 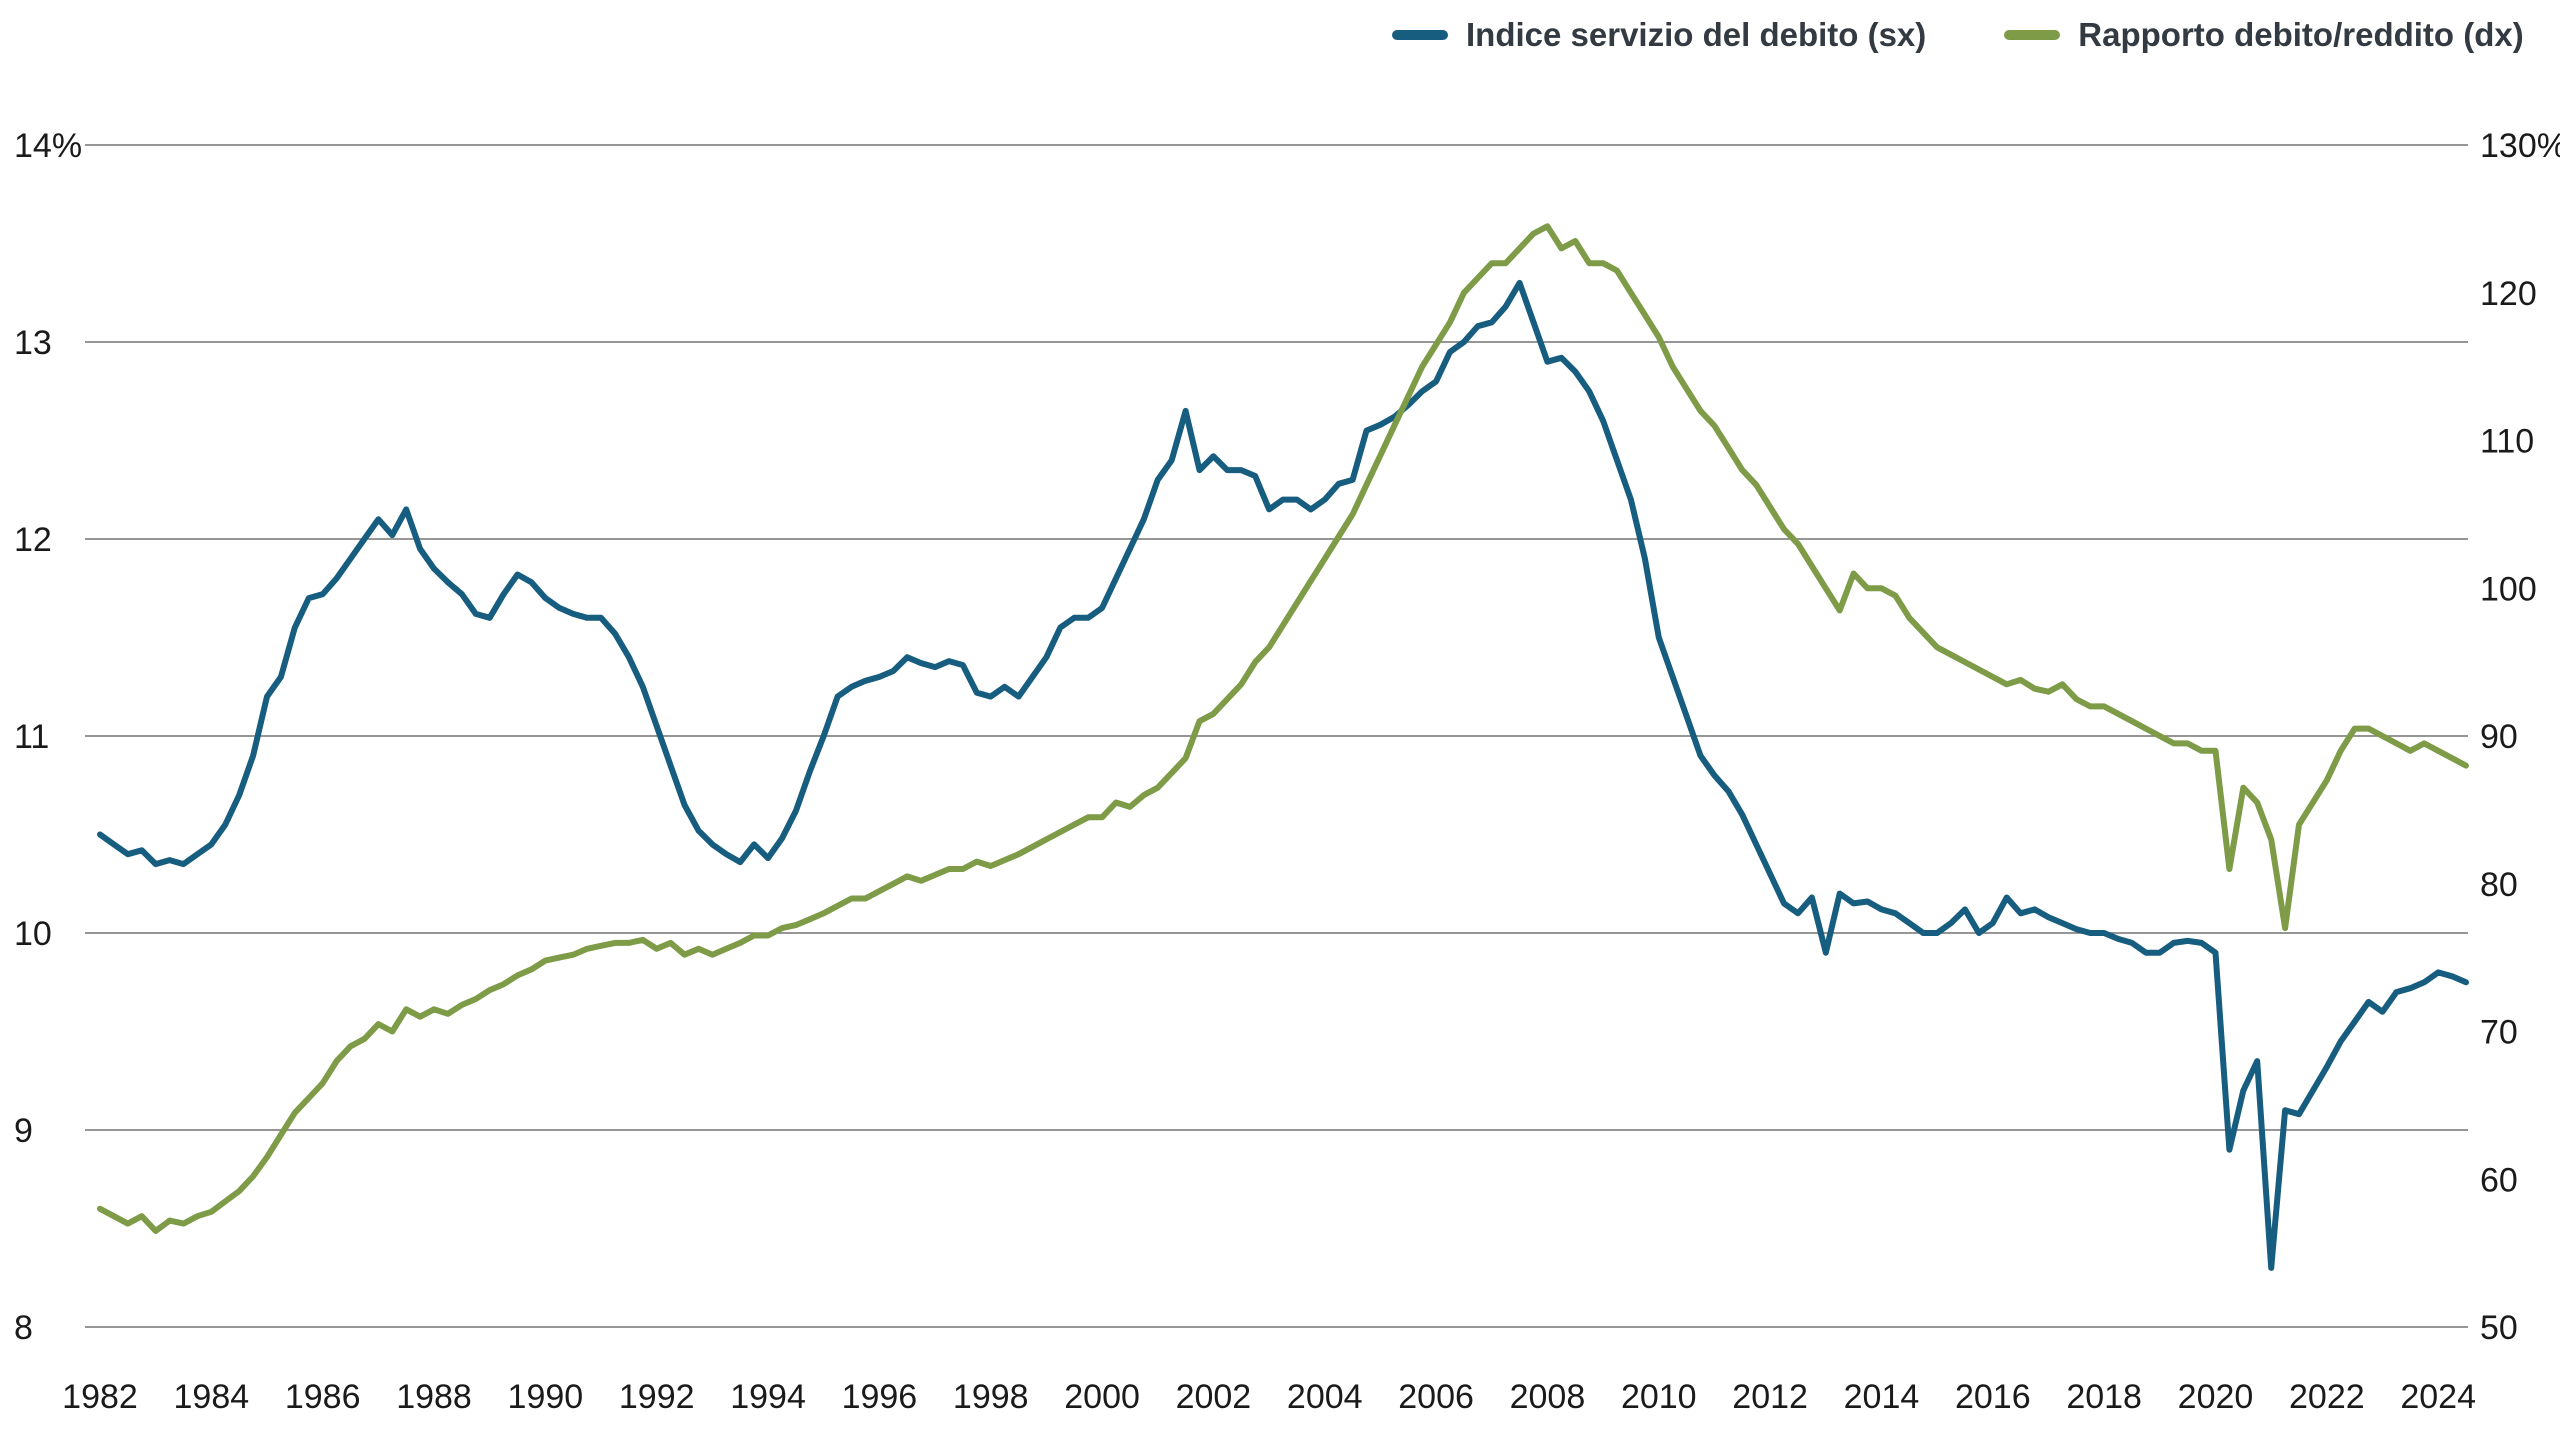 I want to click on y-axis-right-label: 70, so click(x=2499, y=1033).